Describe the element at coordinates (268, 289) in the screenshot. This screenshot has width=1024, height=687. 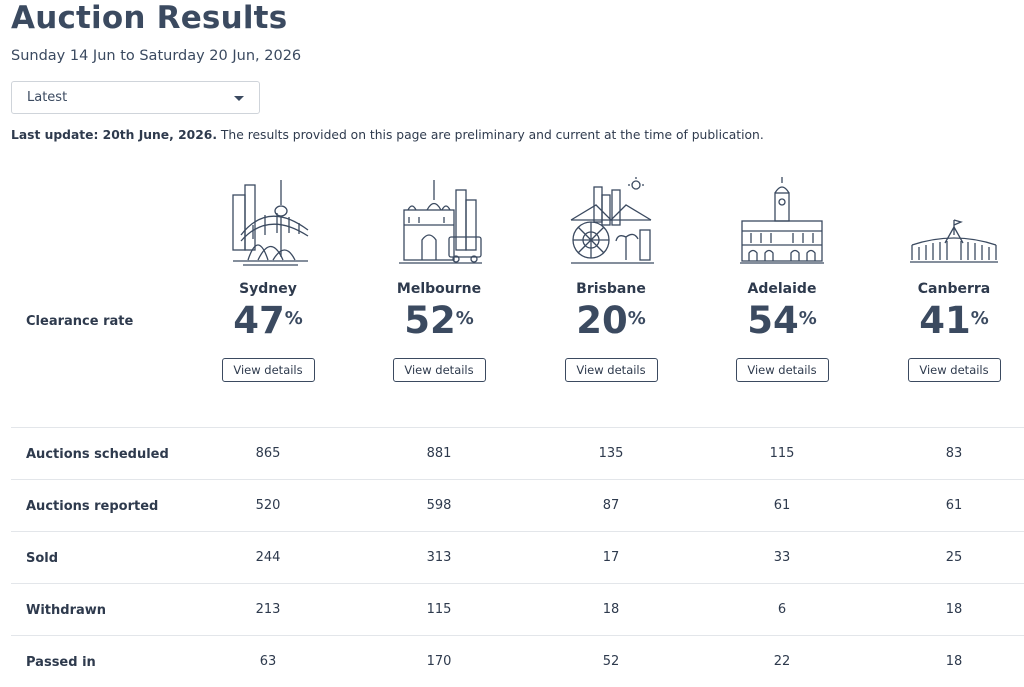
I see `city-name: Sydney` at that location.